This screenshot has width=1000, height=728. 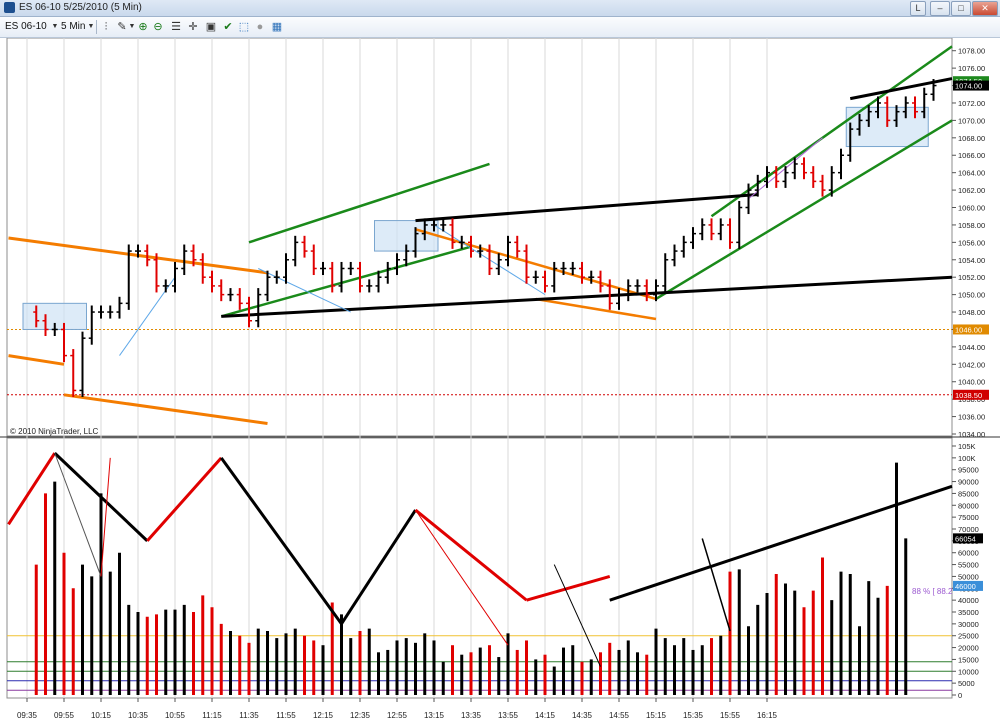 I want to click on green-channel-lower, so click(x=804, y=210).